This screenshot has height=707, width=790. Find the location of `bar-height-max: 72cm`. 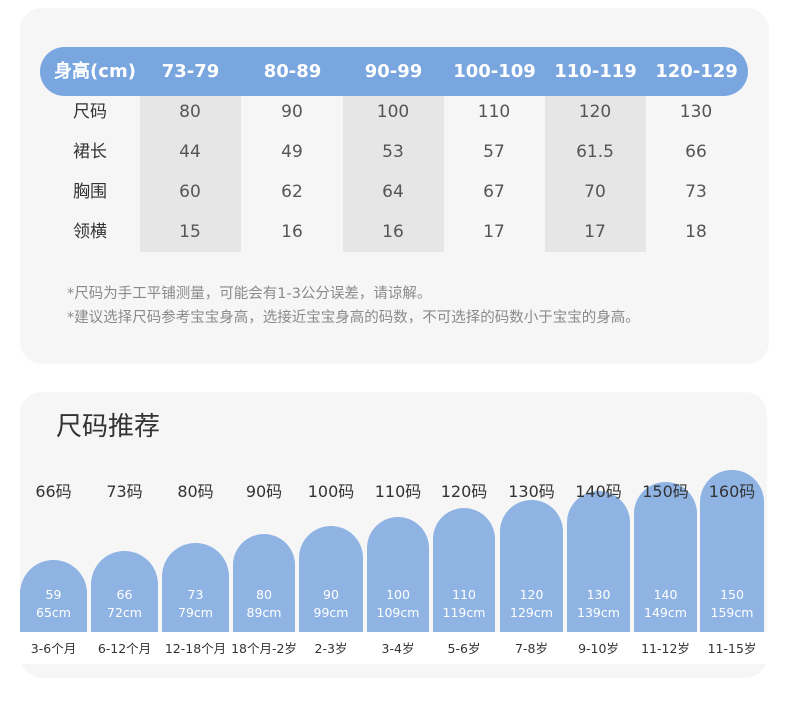

bar-height-max: 72cm is located at coordinates (124, 612).